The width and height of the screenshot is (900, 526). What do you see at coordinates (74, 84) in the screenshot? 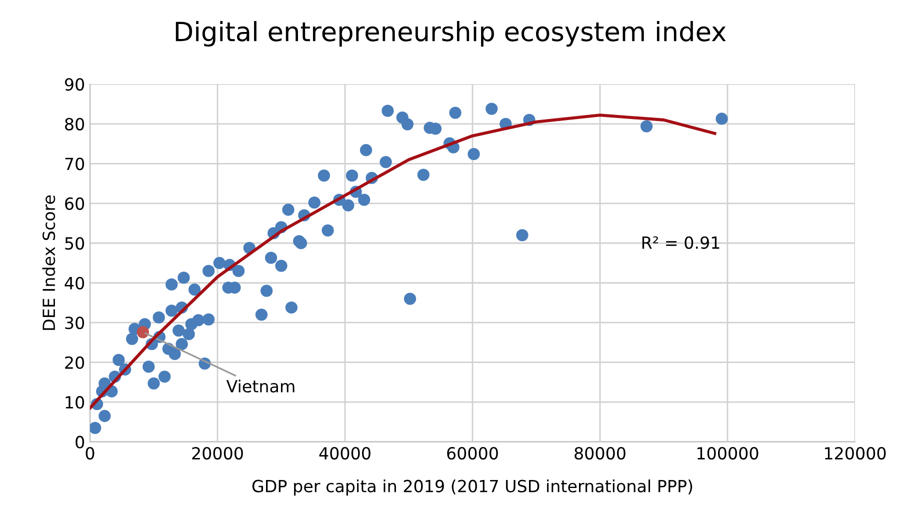
I see `y-tick-label: 90` at bounding box center [74, 84].